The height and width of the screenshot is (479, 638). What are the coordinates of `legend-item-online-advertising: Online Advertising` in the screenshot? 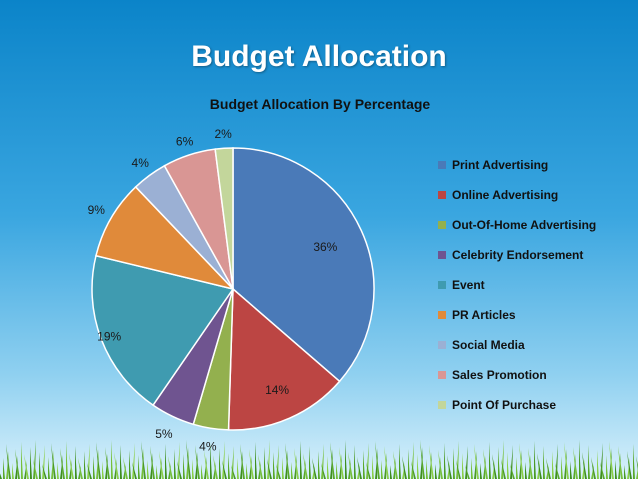 It's located at (535, 195).